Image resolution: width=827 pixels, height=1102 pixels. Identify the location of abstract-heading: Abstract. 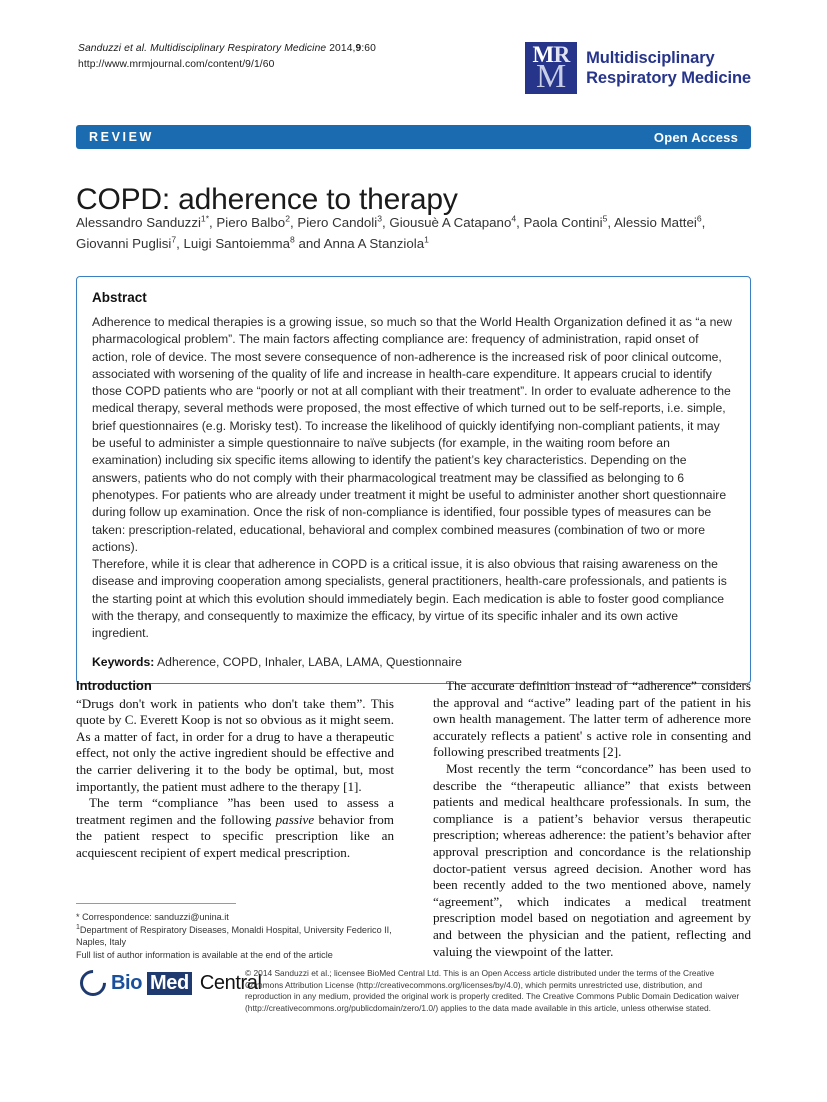
(119, 297).